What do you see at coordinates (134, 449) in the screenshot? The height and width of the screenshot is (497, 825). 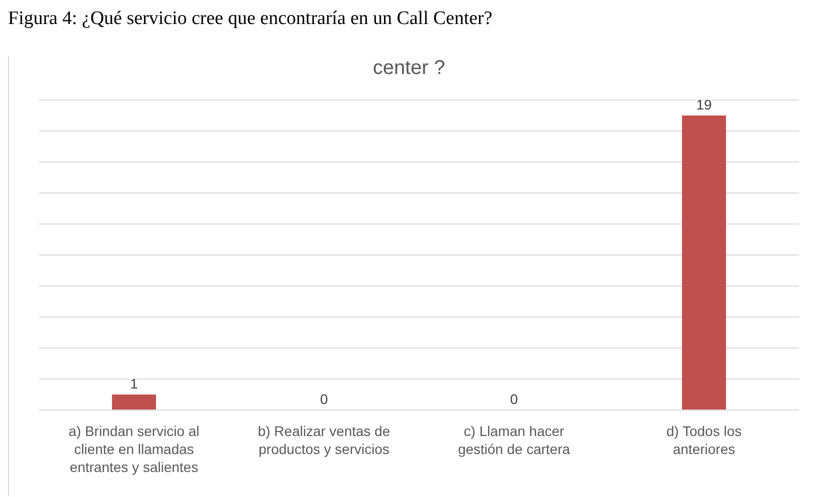 I see `x-tick-label: a) Brindan servicio al cliente en llamadas entrantes y salientes` at bounding box center [134, 449].